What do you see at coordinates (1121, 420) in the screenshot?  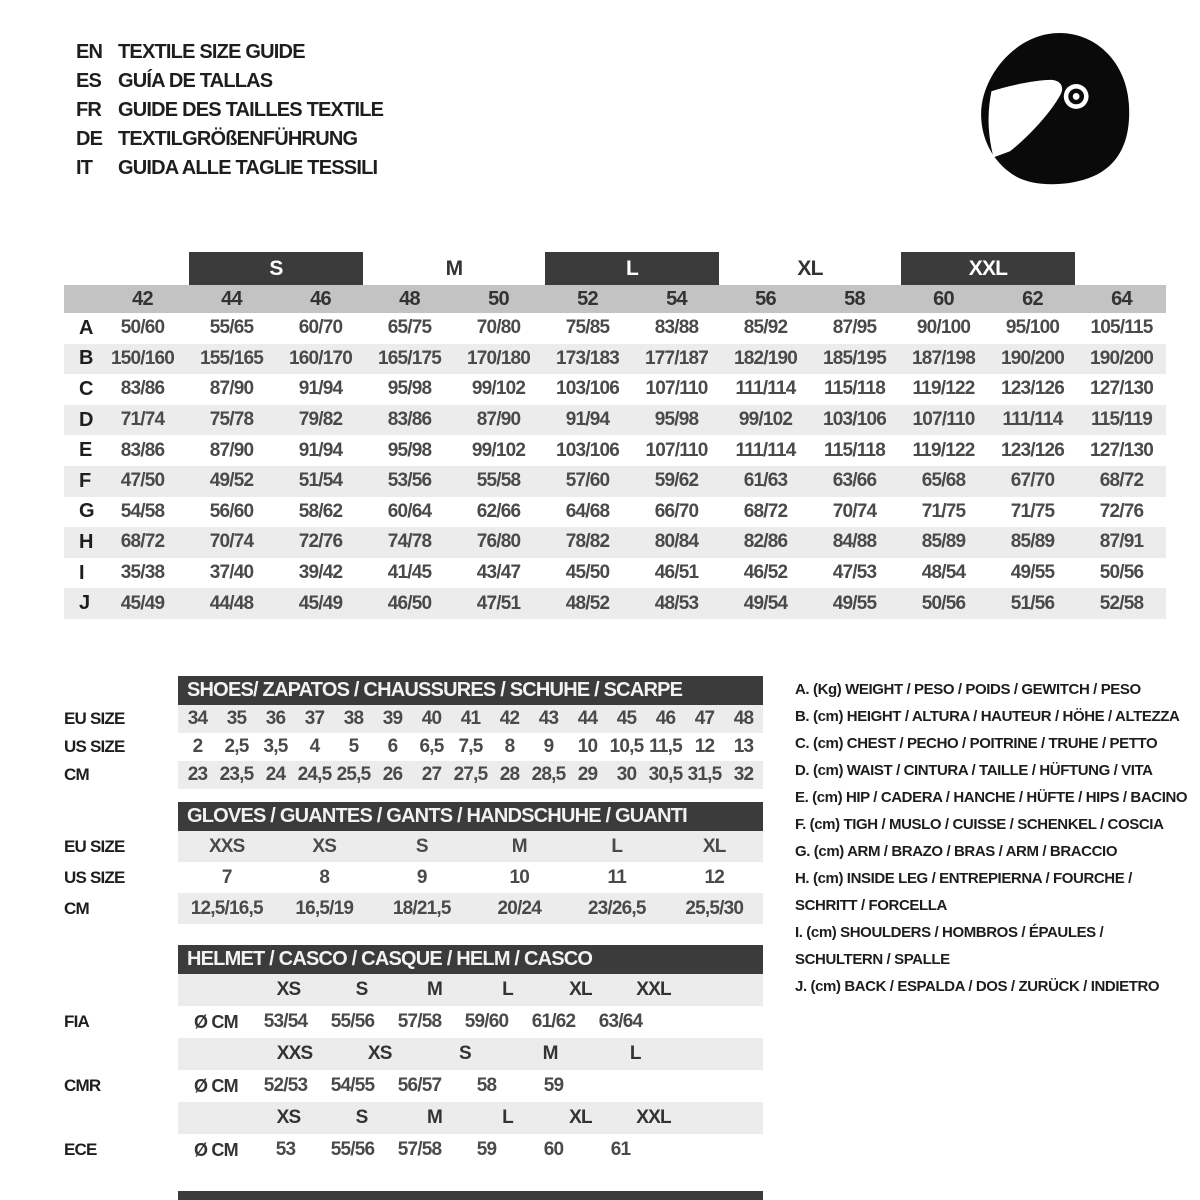 I see `size-value: 115/119` at bounding box center [1121, 420].